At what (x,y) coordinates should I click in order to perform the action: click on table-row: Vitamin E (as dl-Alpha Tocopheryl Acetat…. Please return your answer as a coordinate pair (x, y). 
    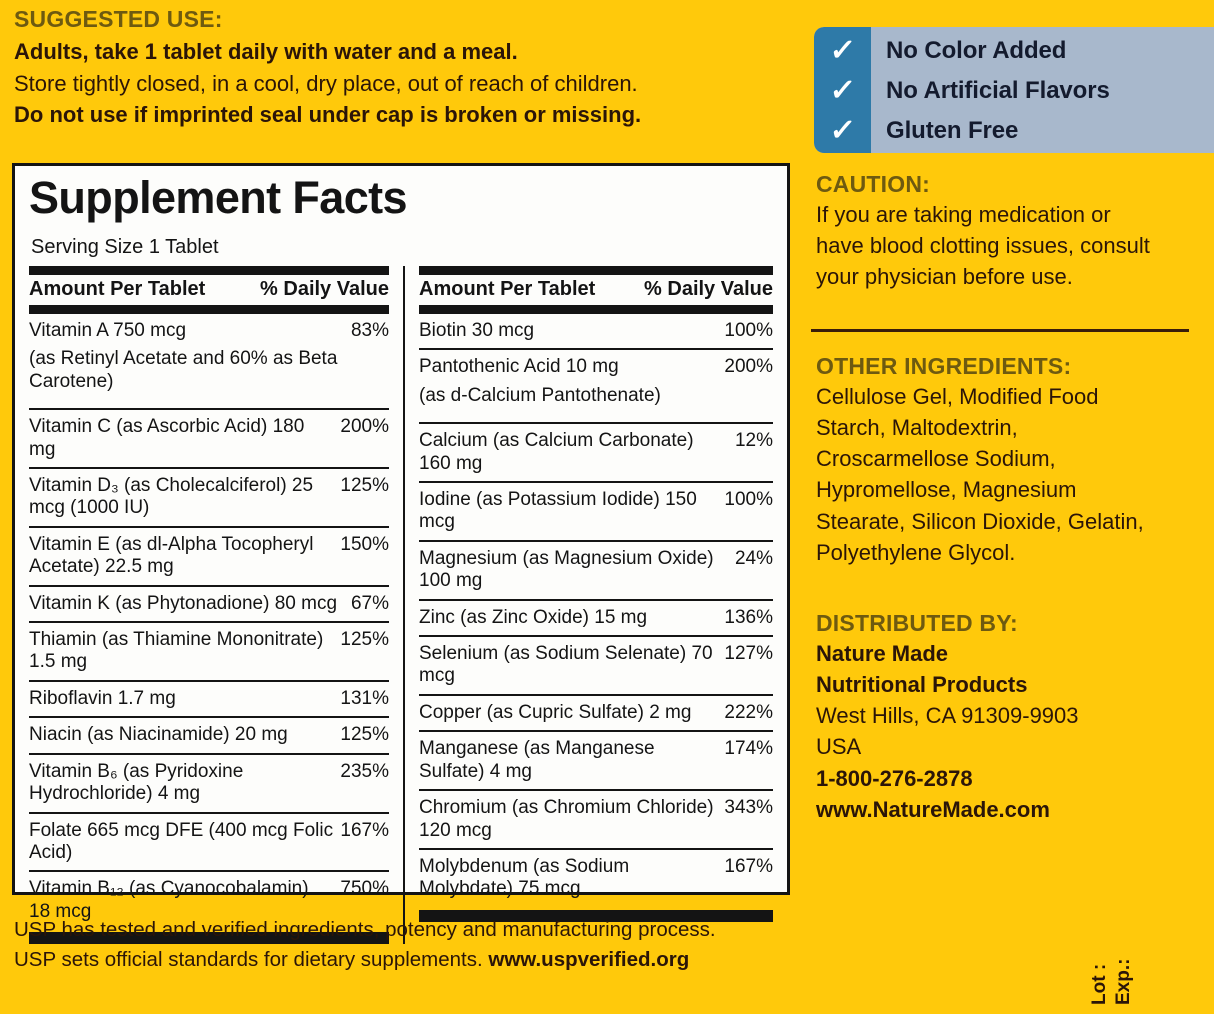
    Looking at the image, I should click on (209, 556).